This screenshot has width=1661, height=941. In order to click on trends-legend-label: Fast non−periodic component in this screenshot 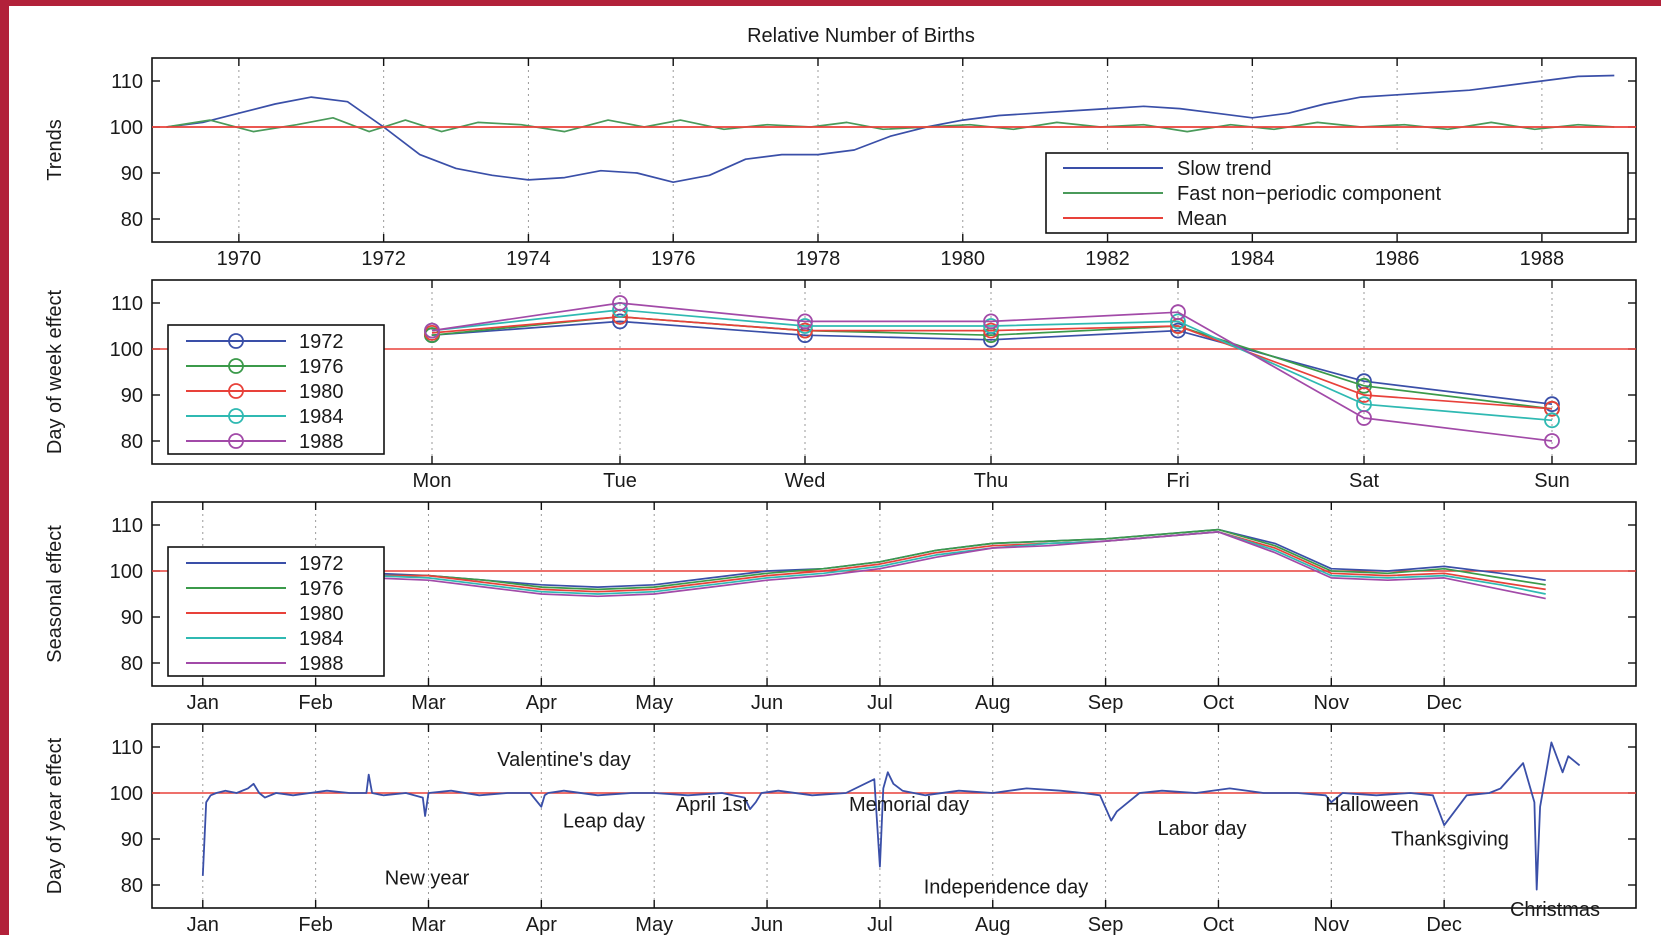, I will do `click(1309, 194)`.